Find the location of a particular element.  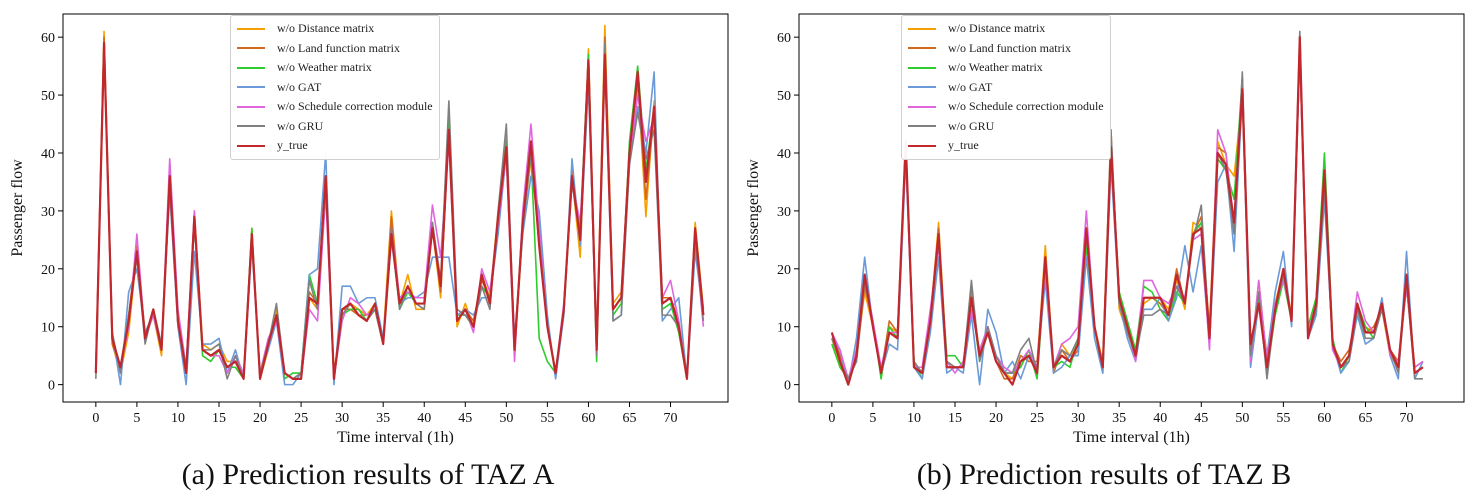

caption-b: (b) Prediction results of TAZ B is located at coordinates (1104, 474).